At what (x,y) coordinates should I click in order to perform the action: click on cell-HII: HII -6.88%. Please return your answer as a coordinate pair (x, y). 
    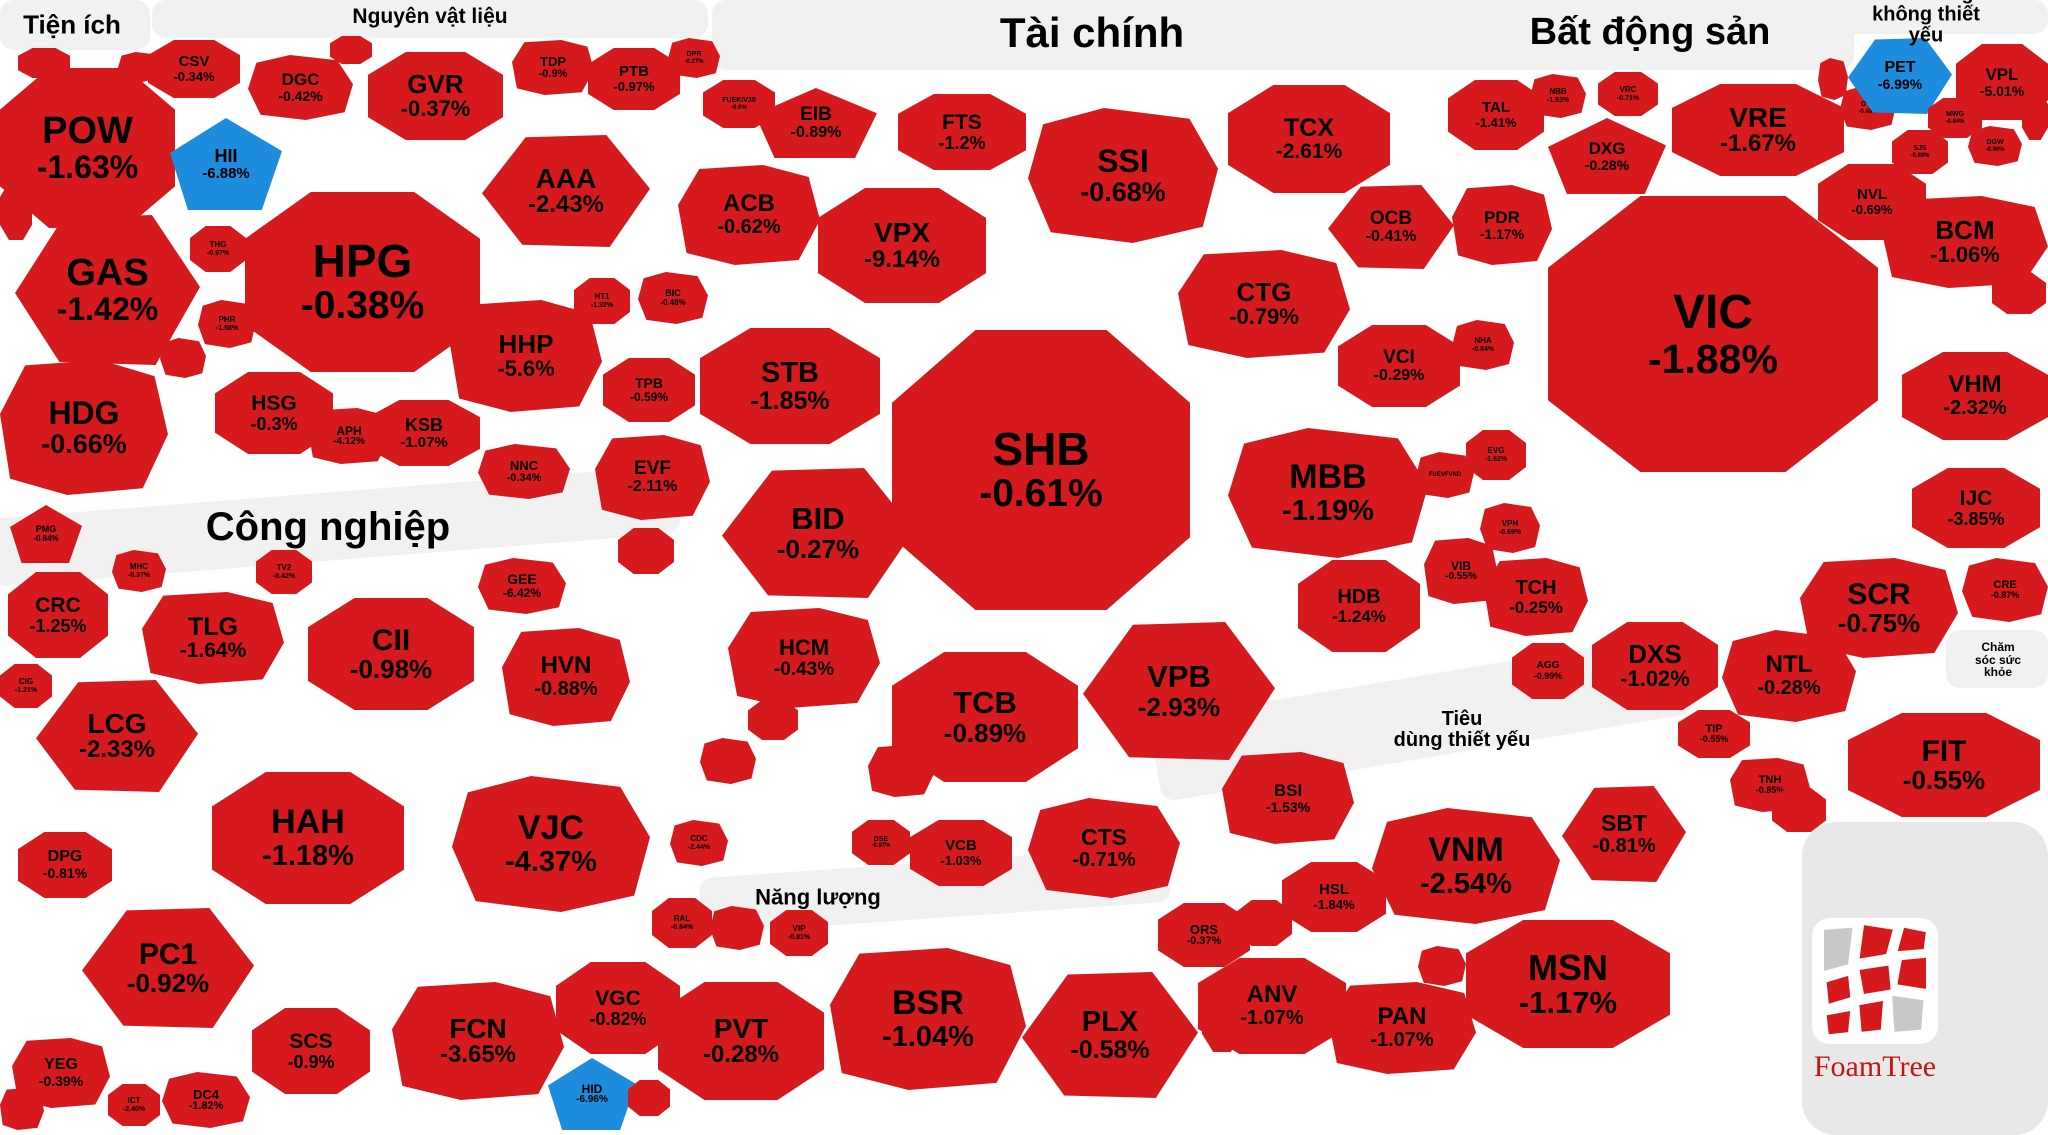
    Looking at the image, I should click on (226, 164).